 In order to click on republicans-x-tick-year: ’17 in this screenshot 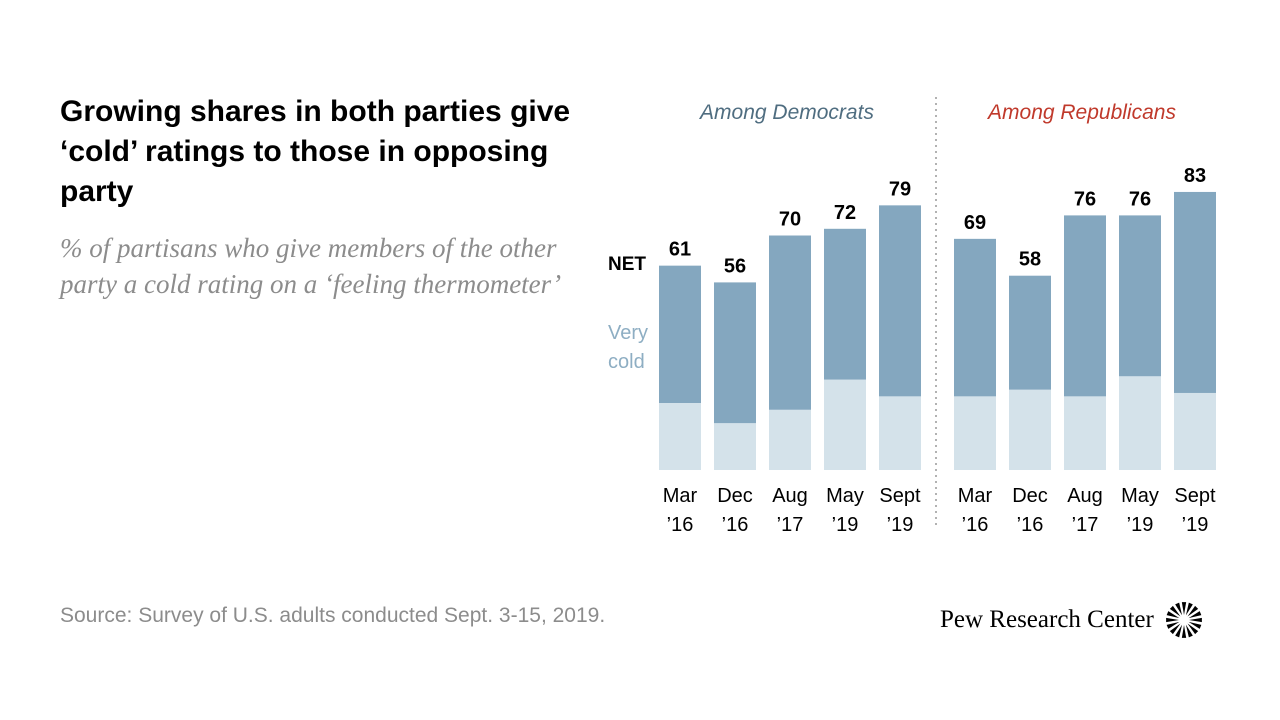, I will do `click(1085, 525)`.